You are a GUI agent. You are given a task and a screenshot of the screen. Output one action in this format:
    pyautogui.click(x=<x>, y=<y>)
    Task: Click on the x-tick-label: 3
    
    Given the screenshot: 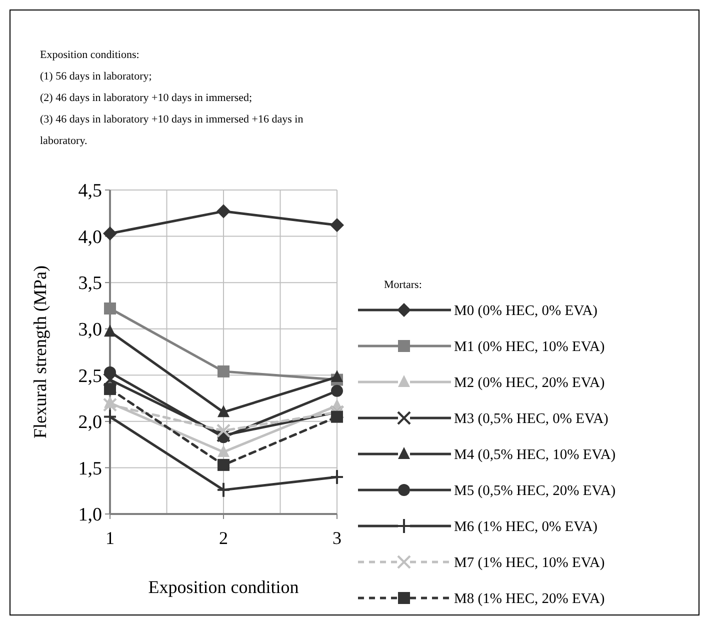 What is the action you would take?
    pyautogui.click(x=337, y=538)
    